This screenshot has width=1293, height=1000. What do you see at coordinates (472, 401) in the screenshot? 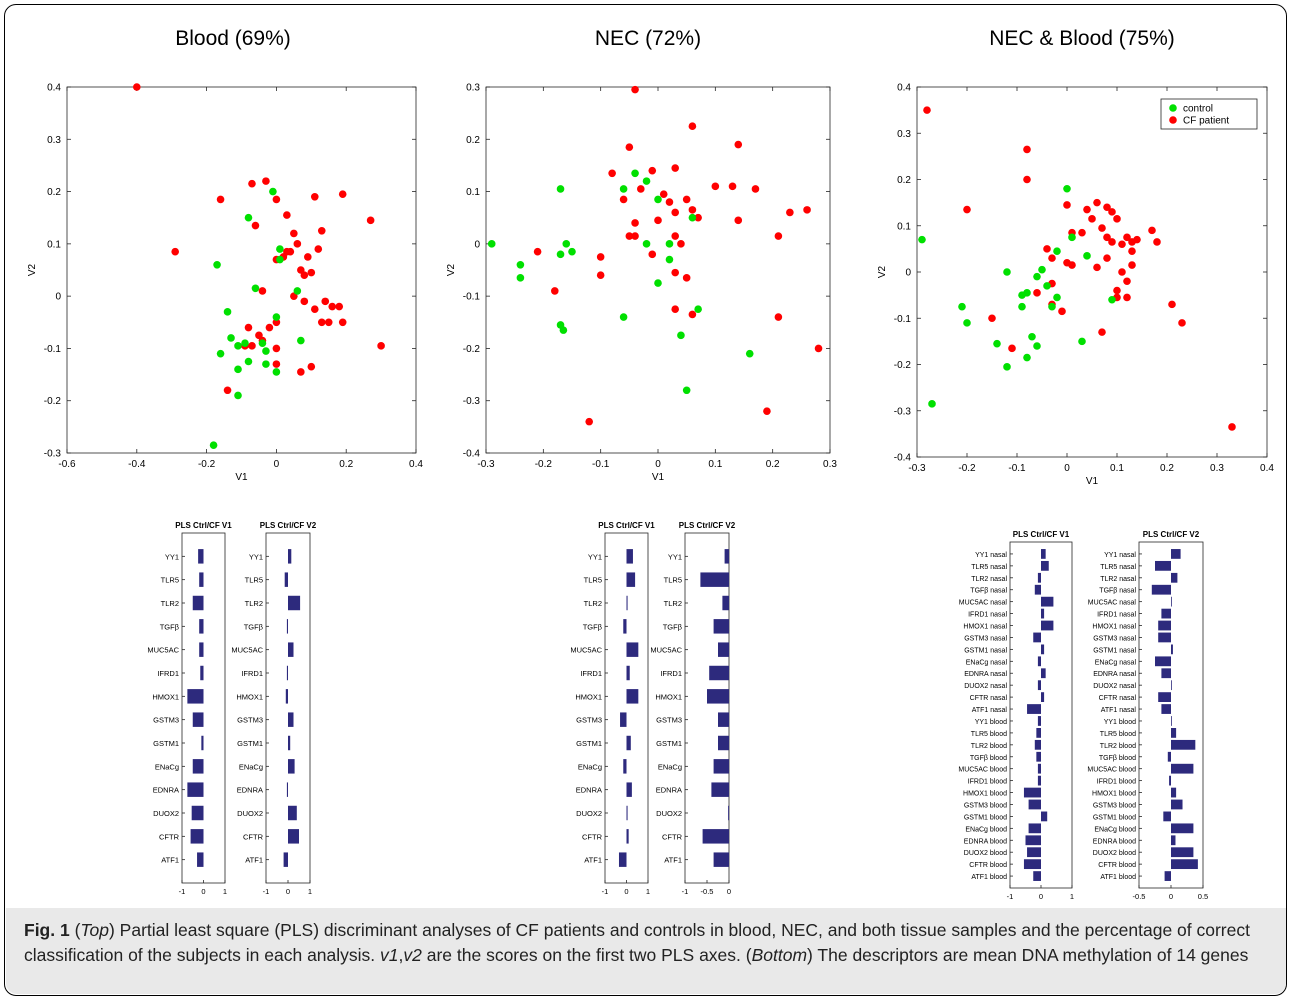
I see `y-tick-label: -0.3` at bounding box center [472, 401].